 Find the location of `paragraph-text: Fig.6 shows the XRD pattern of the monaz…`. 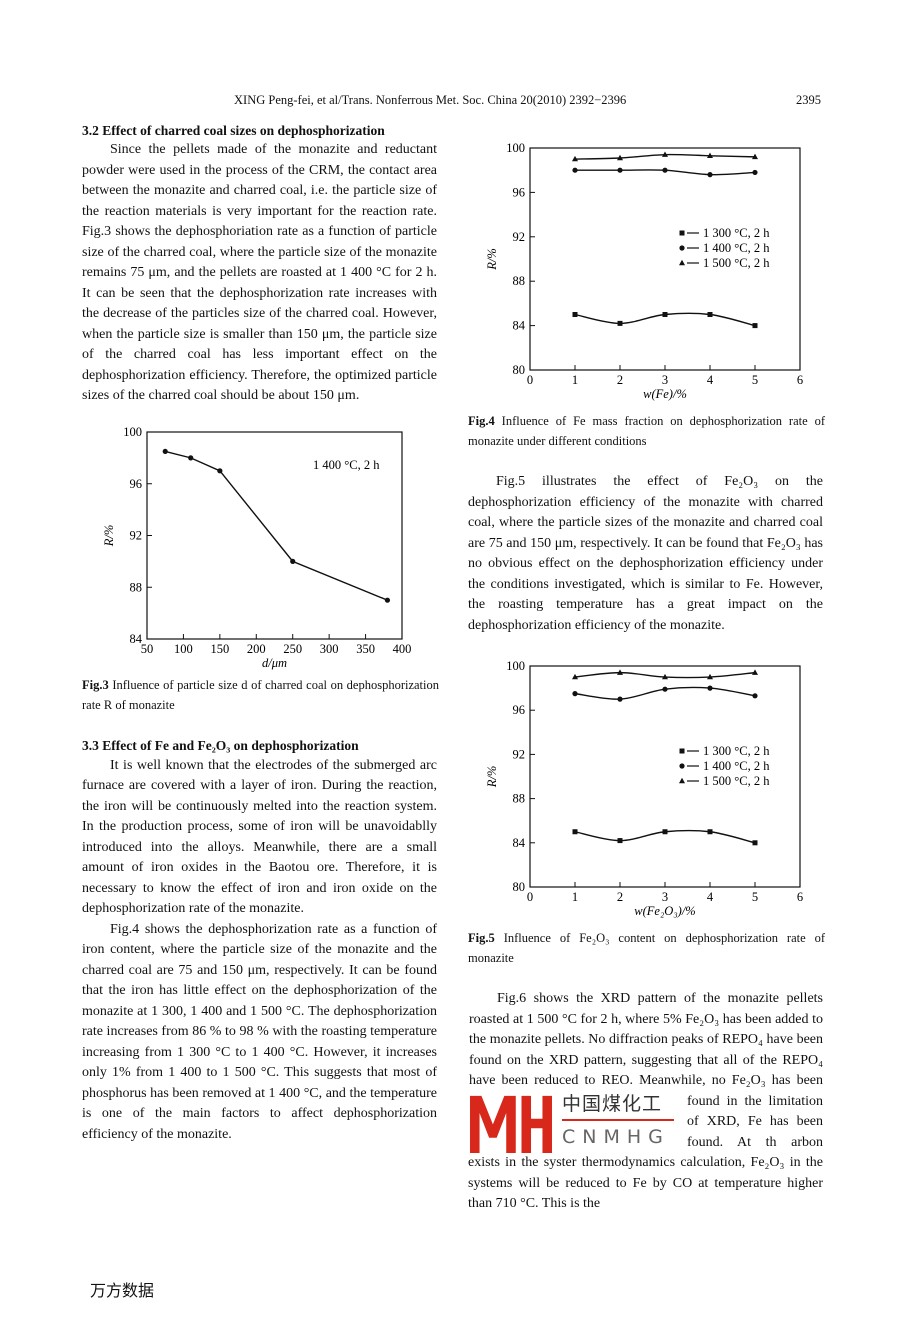

paragraph-text: Fig.6 shows the XRD pattern of the monaz… is located at coordinates (645, 1101).